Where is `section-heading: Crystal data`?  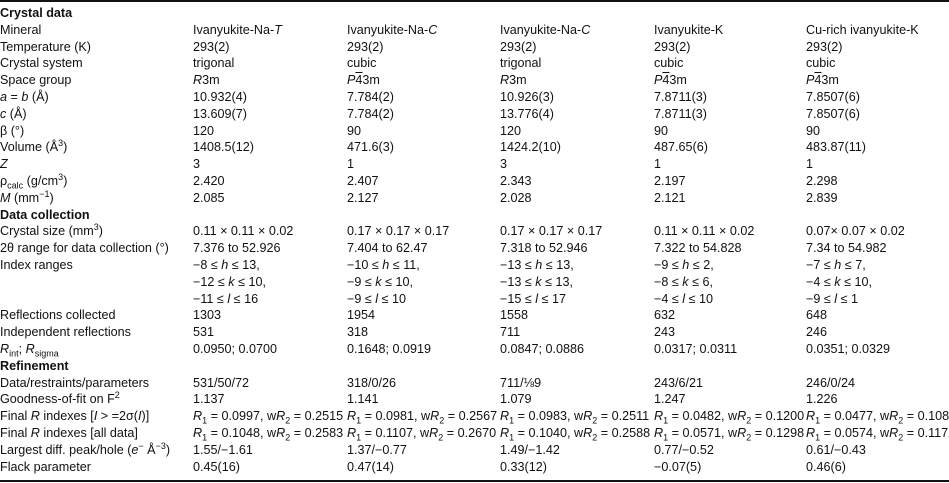
section-heading: Crystal data is located at coordinates (36, 13).